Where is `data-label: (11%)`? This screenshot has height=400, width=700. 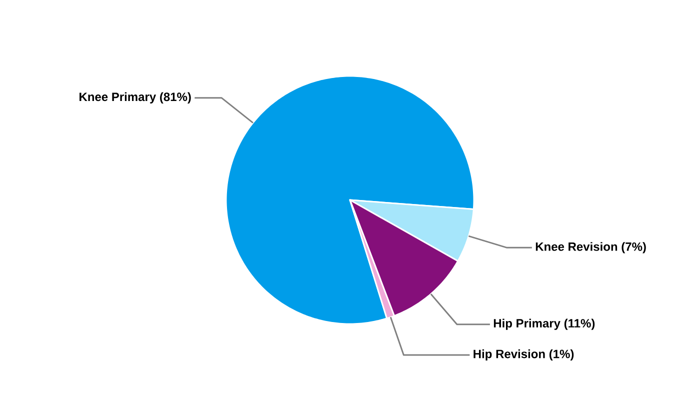
data-label: (11%) is located at coordinates (579, 324).